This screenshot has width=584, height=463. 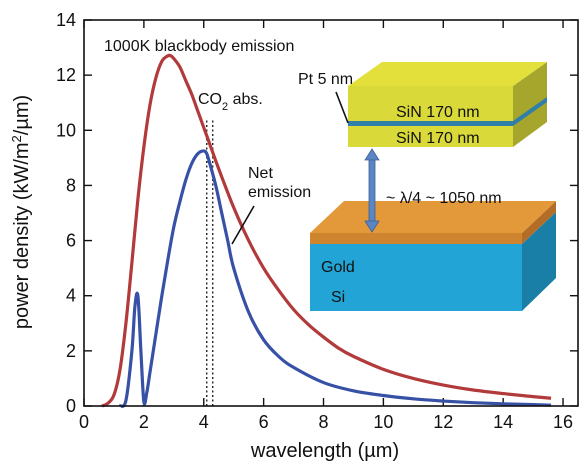 I want to click on co2-absorption-lines, so click(x=210, y=262).